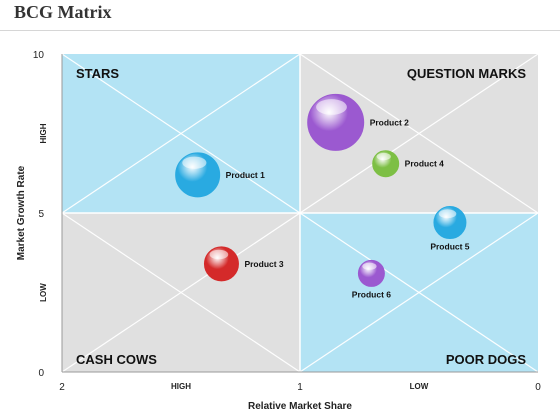 Image resolution: width=560 pixels, height=420 pixels. I want to click on bubble-label-product-4: Product 4, so click(424, 164).